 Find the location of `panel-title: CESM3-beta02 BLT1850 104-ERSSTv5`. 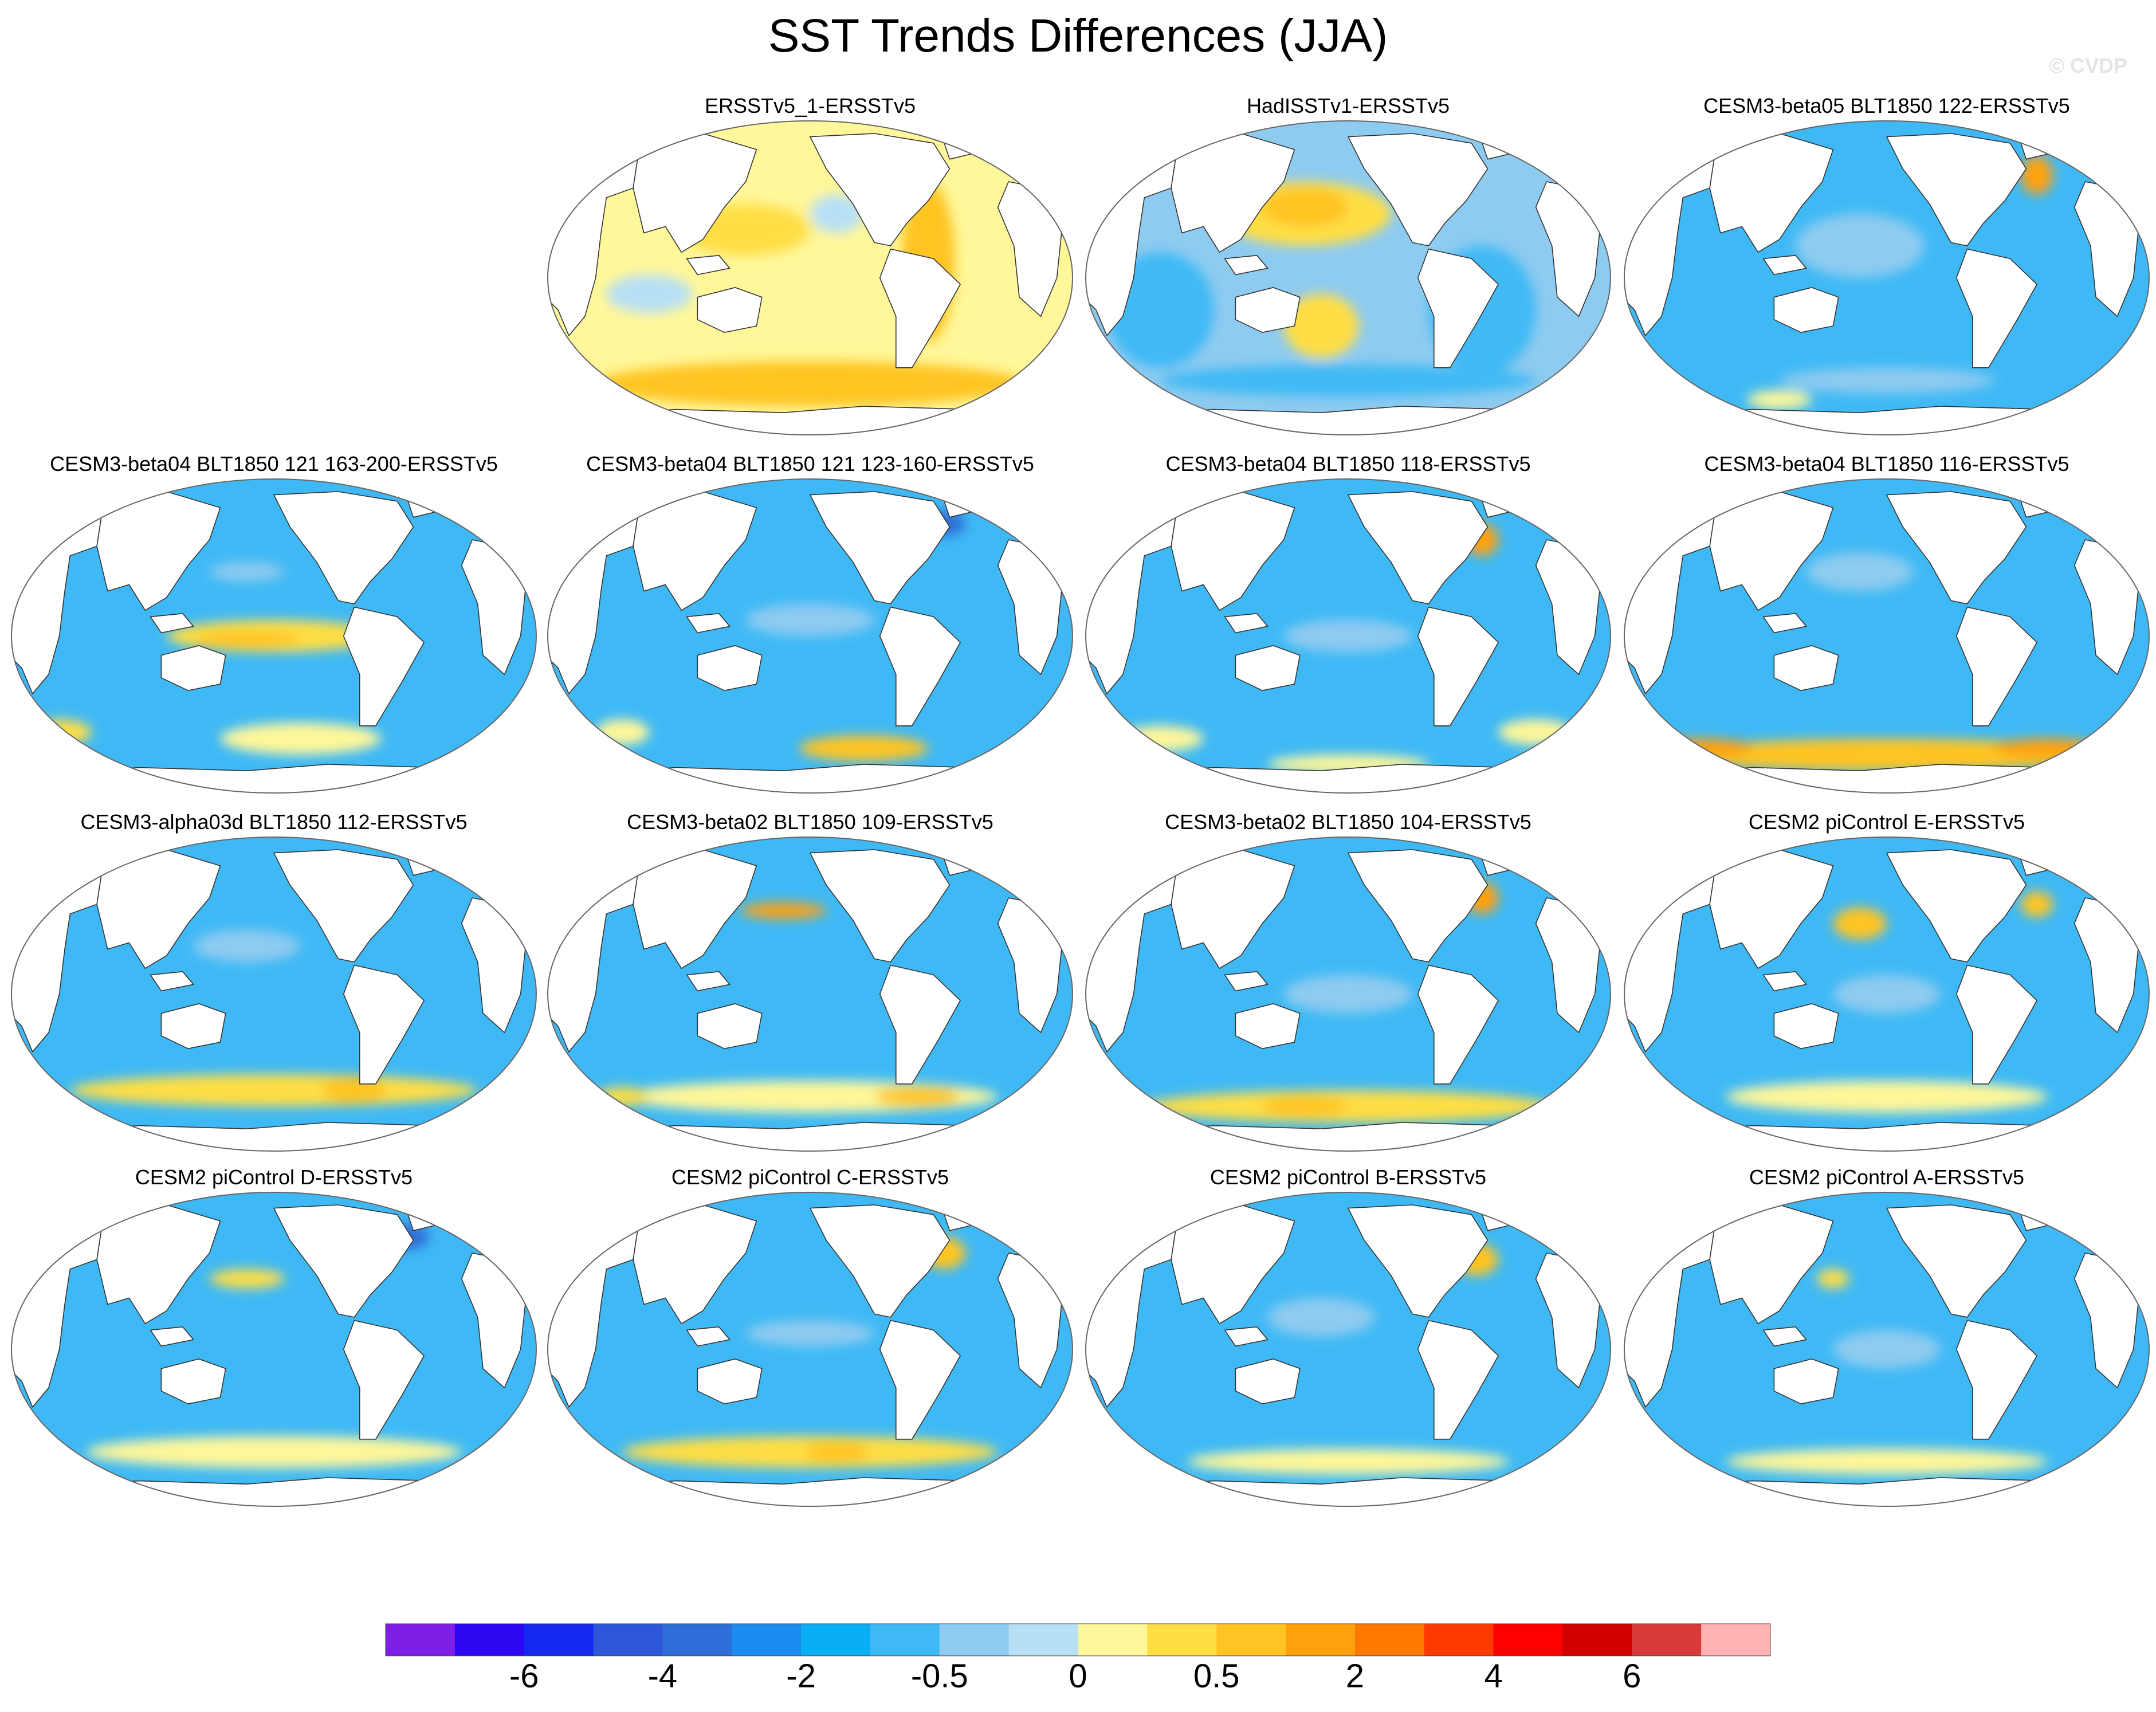

panel-title: CESM3-beta02 BLT1850 104-ERSSTv5 is located at coordinates (1348, 822).